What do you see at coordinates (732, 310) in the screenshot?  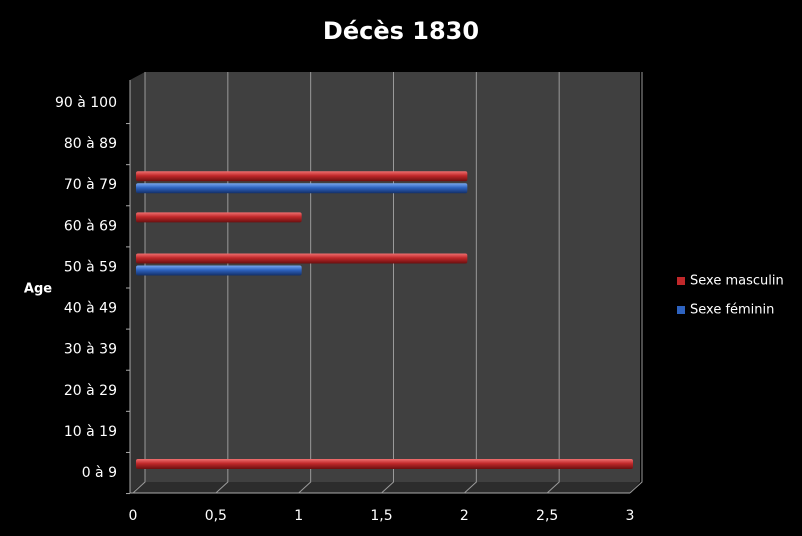 I see `legend-label: Sexe féminin` at bounding box center [732, 310].